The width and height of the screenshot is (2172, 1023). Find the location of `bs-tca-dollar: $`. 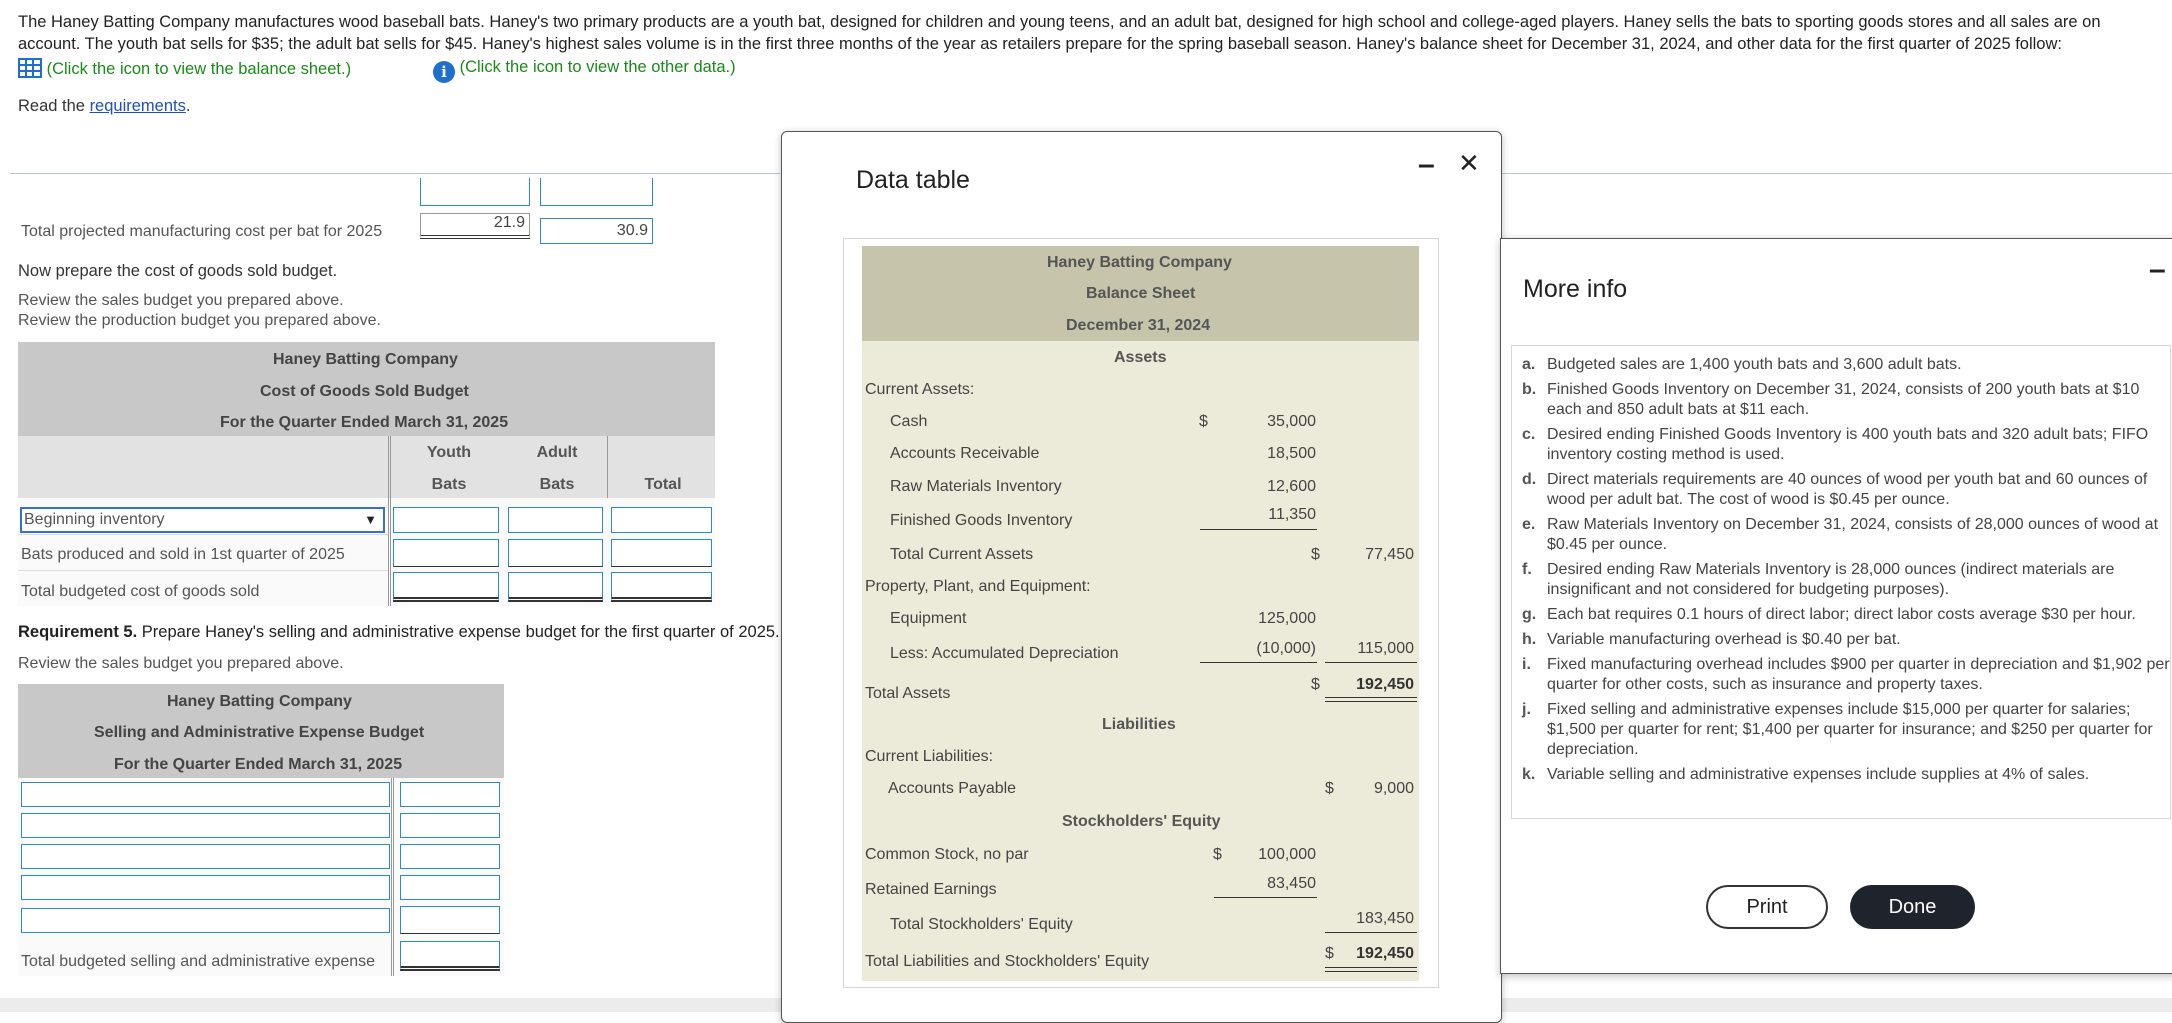

bs-tca-dollar: $ is located at coordinates (1315, 554).